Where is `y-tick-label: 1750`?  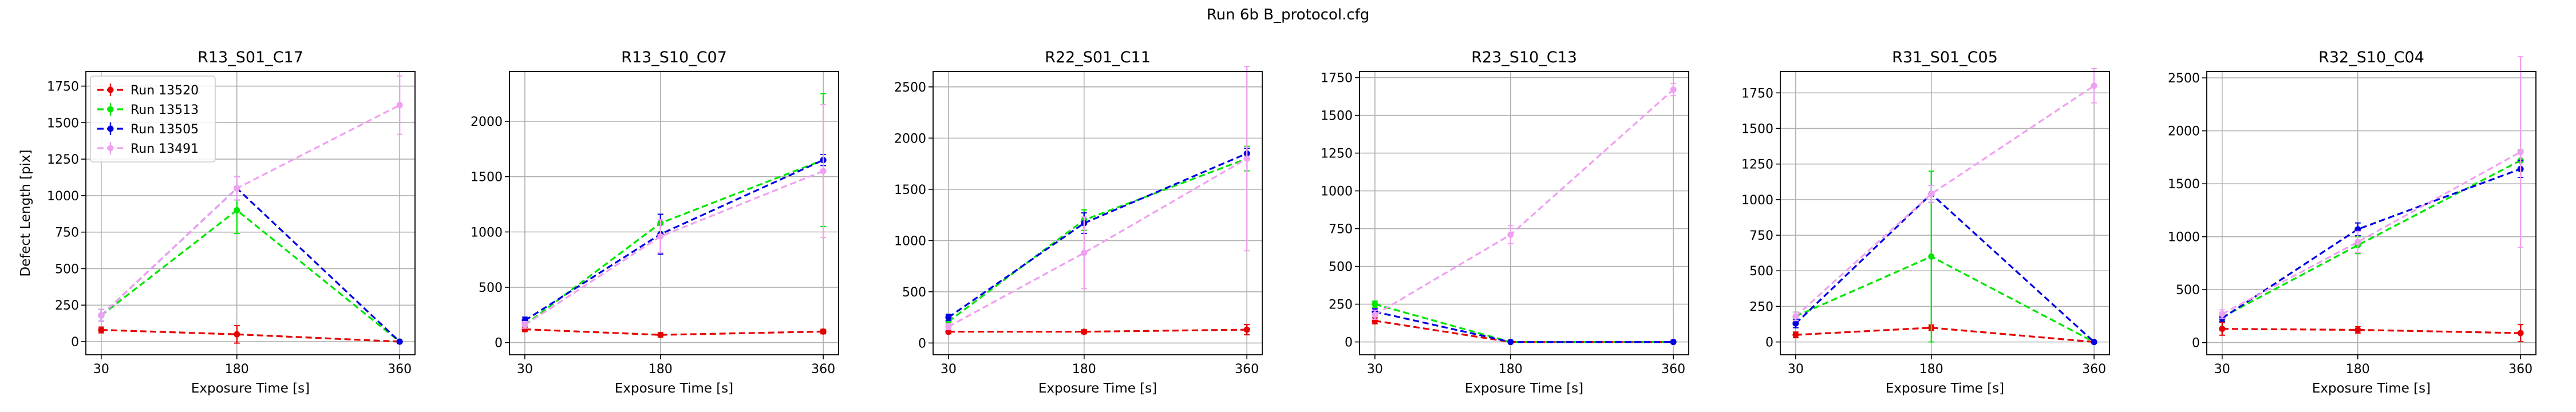 y-tick-label: 1750 is located at coordinates (1757, 93).